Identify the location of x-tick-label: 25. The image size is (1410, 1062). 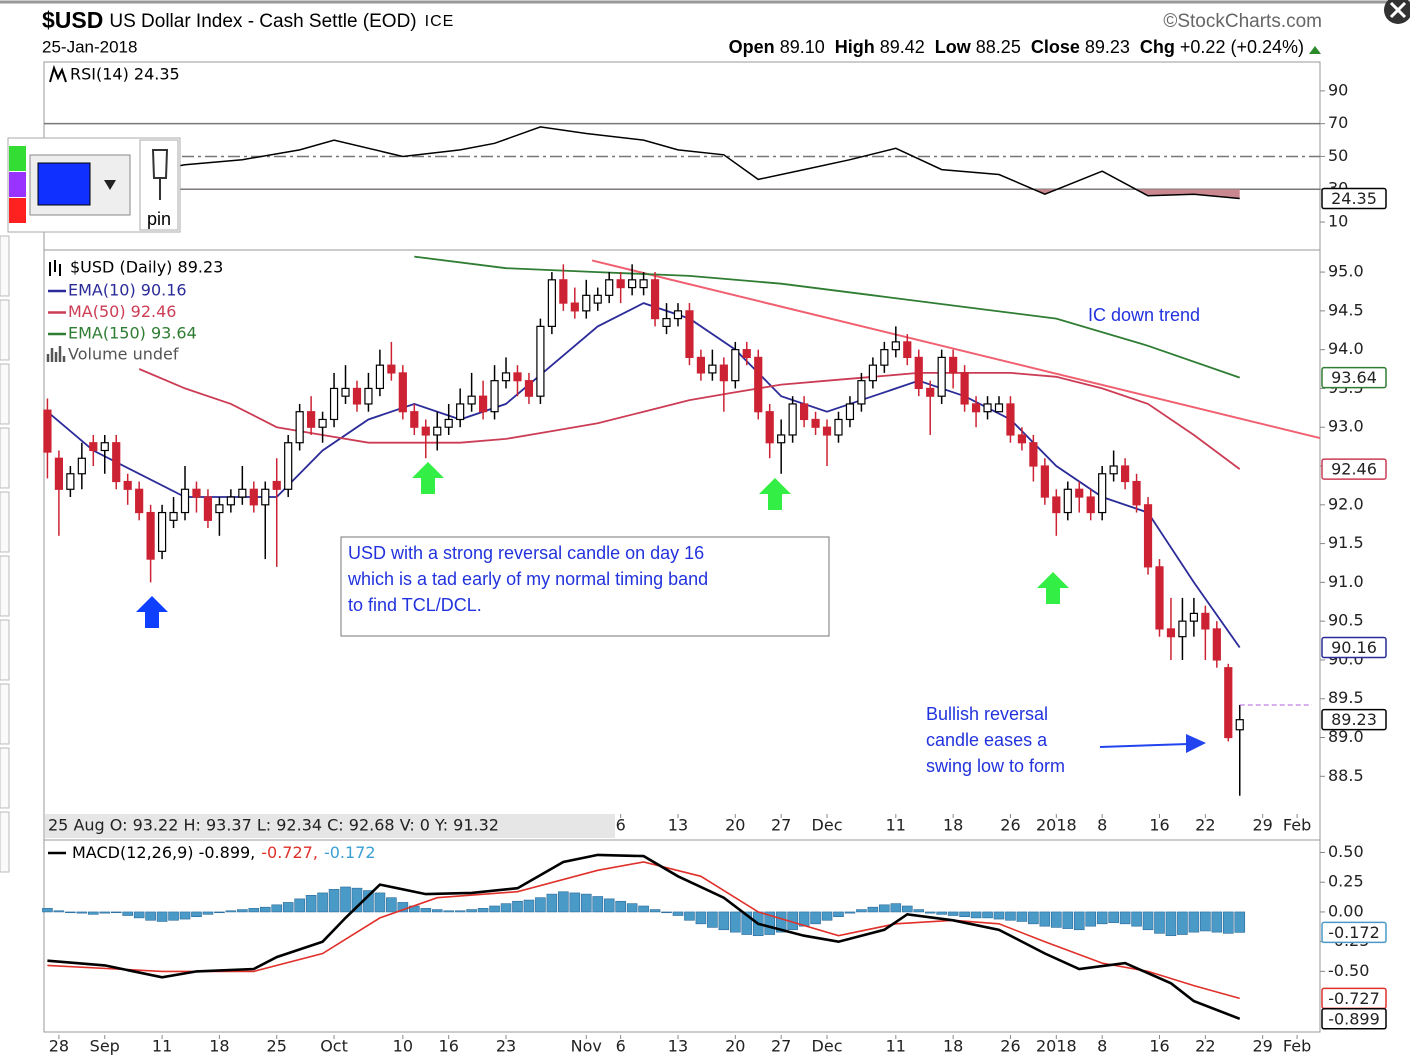
(277, 1046).